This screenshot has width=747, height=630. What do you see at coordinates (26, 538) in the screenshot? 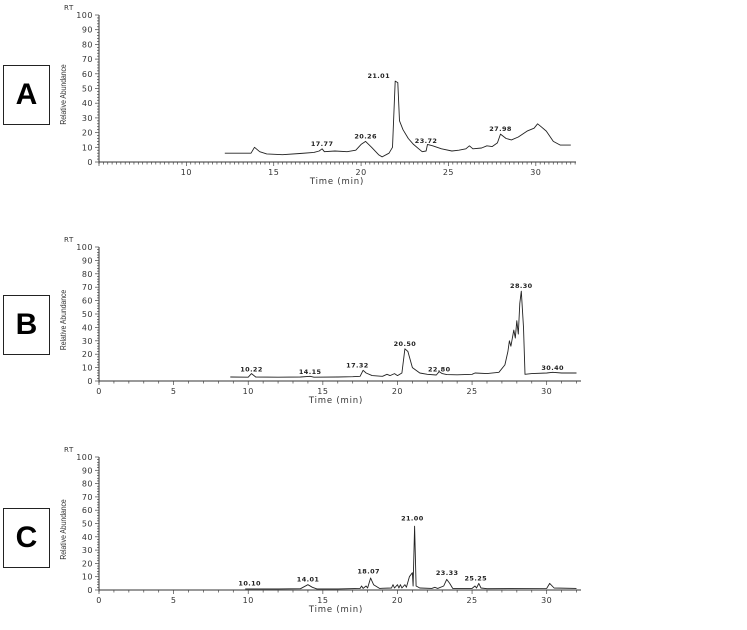
I see `panel-label-c: C` at bounding box center [26, 538].